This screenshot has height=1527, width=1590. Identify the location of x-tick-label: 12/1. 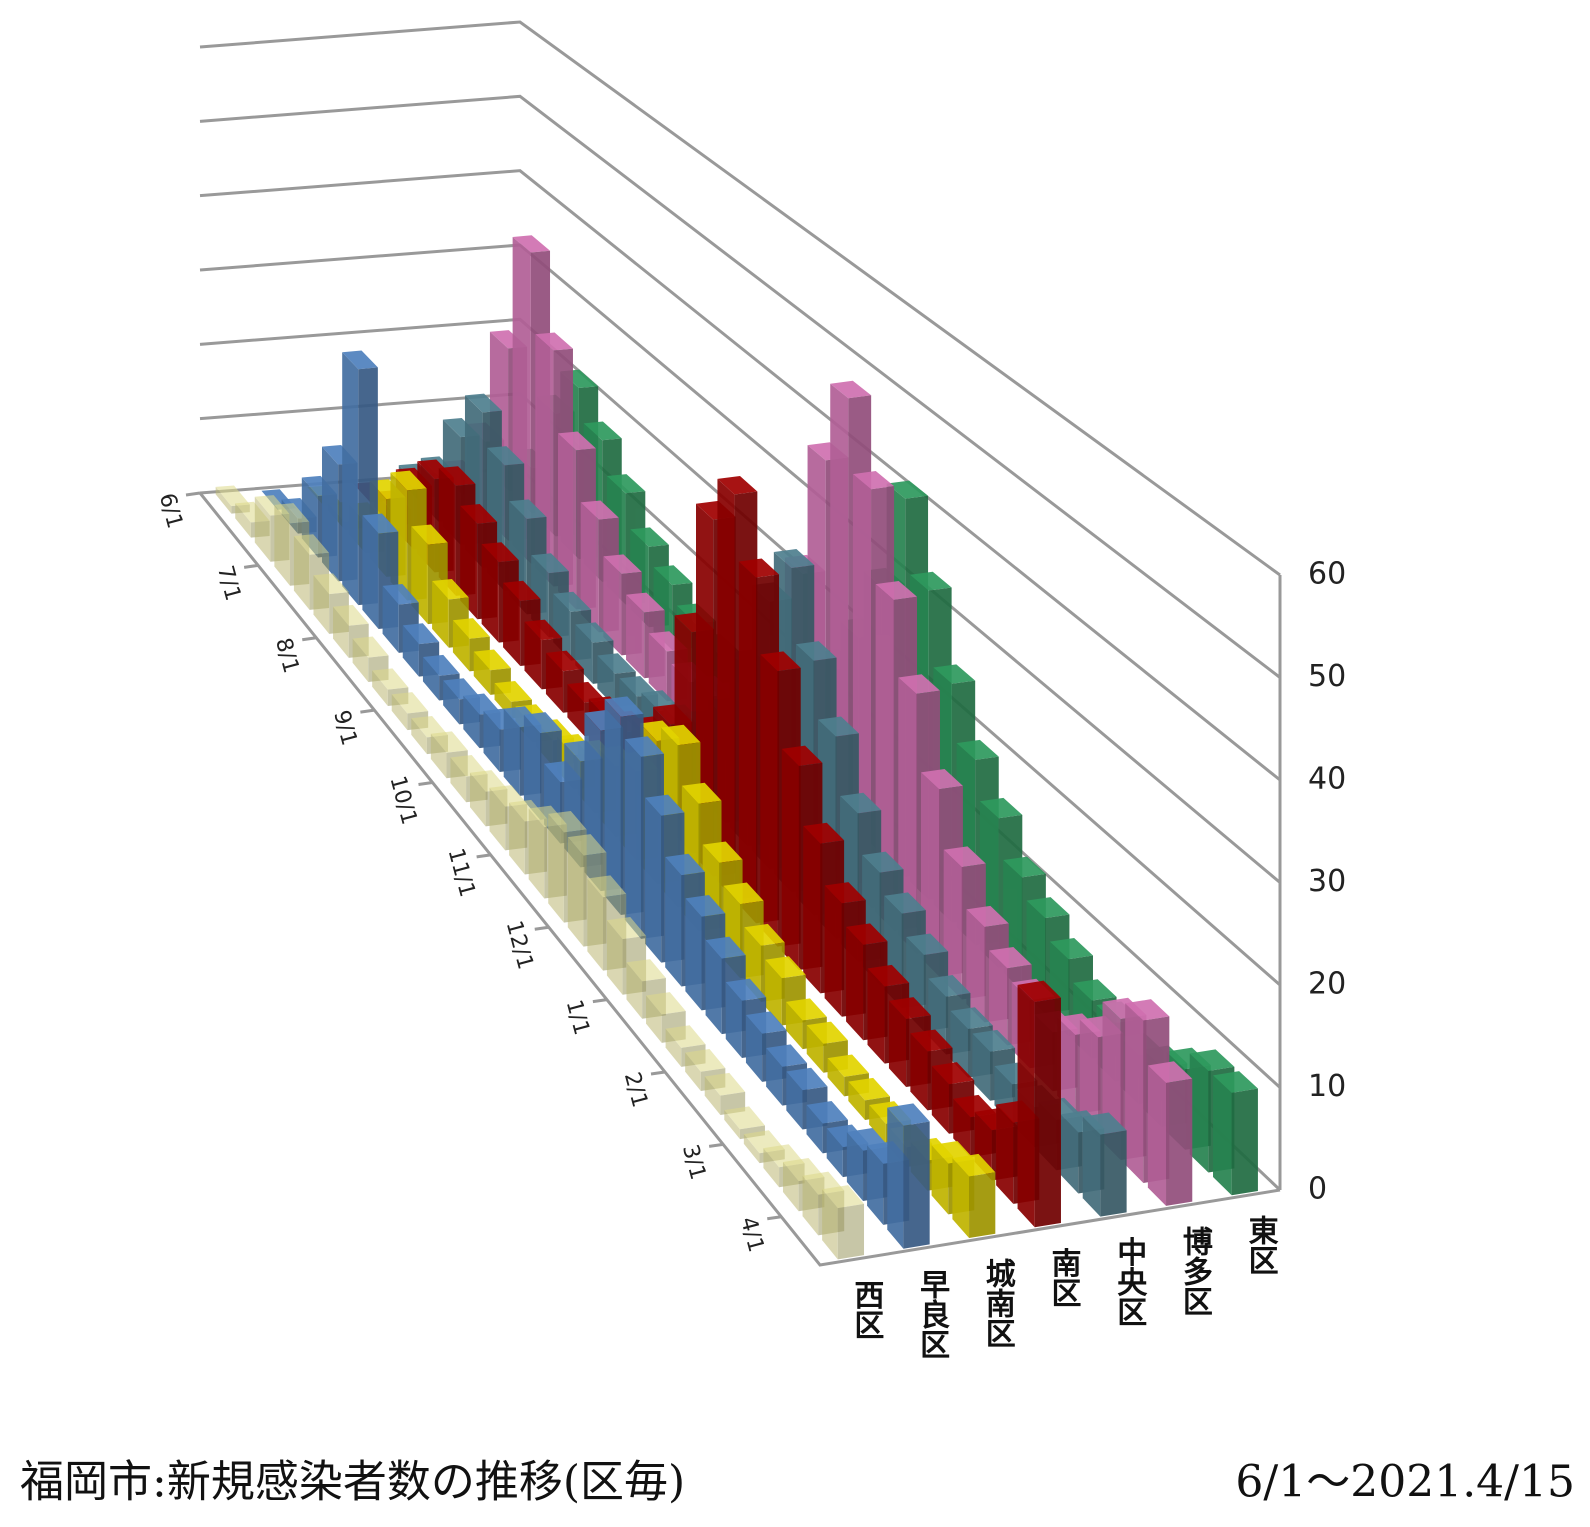
(519, 945).